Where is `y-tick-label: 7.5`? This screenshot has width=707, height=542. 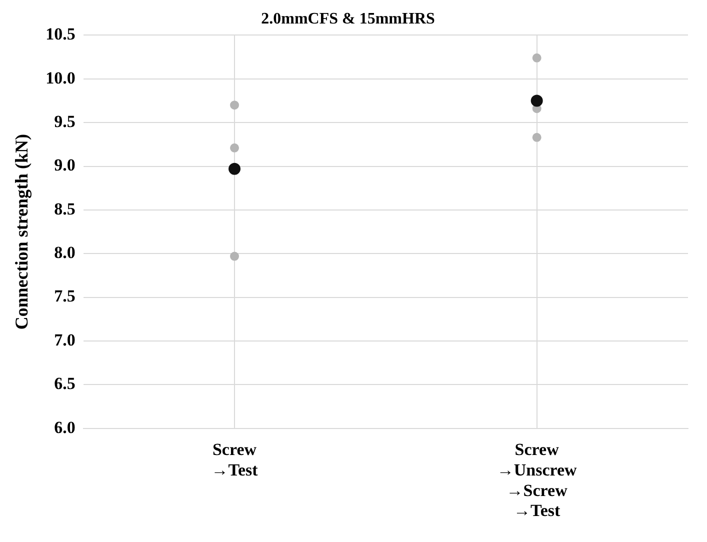
y-tick-label: 7.5 is located at coordinates (65, 296).